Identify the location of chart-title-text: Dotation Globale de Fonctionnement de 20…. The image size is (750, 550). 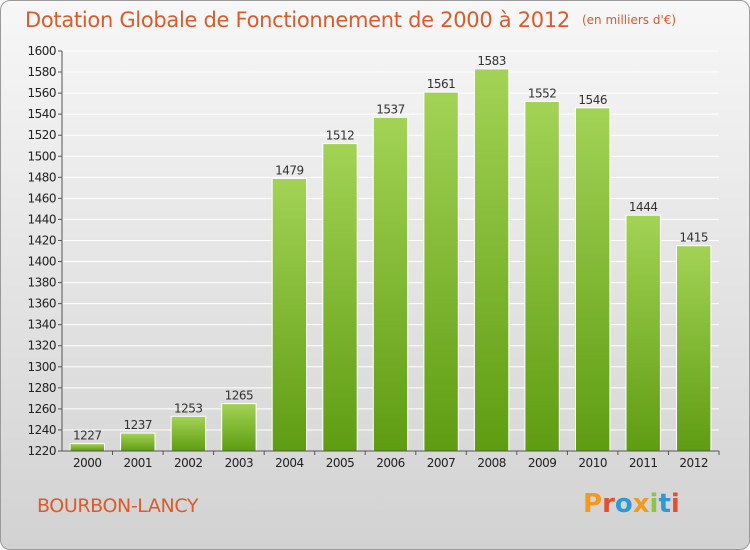
(297, 20).